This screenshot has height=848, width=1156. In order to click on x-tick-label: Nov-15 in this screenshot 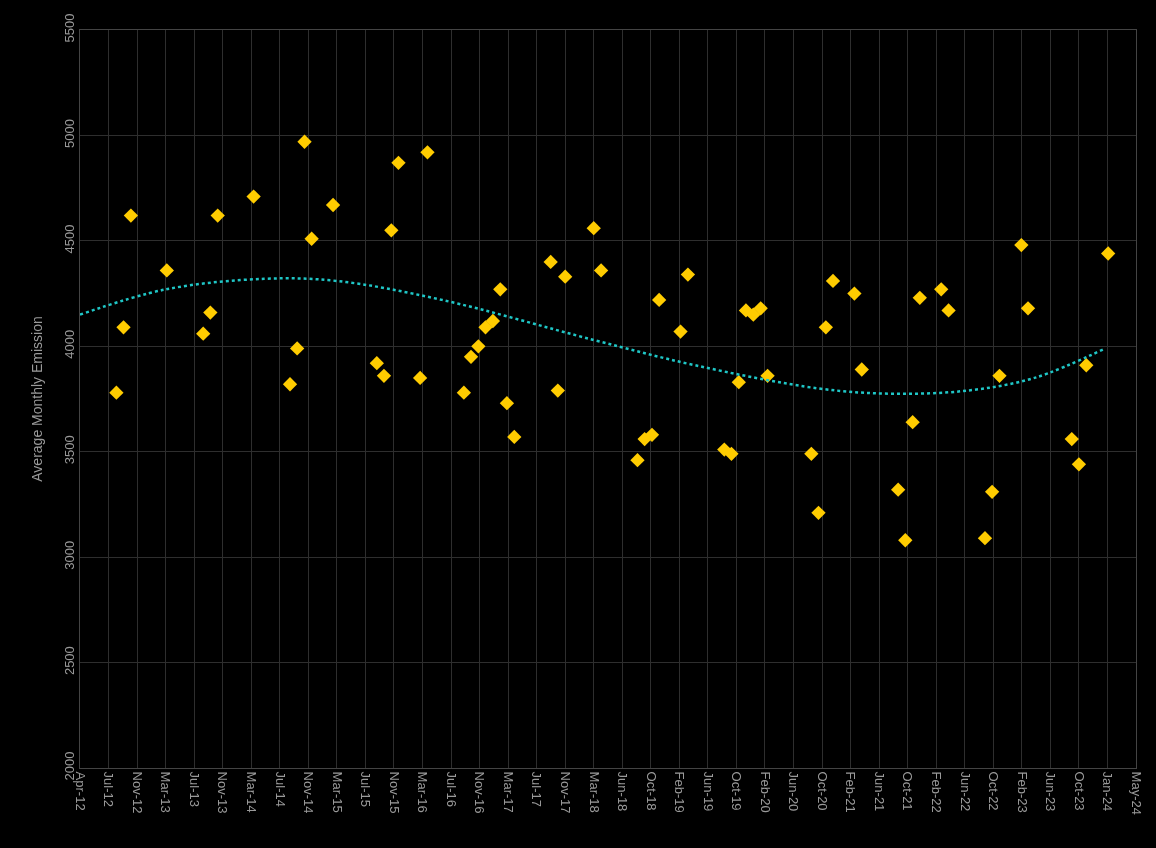, I will do `click(394, 792)`.